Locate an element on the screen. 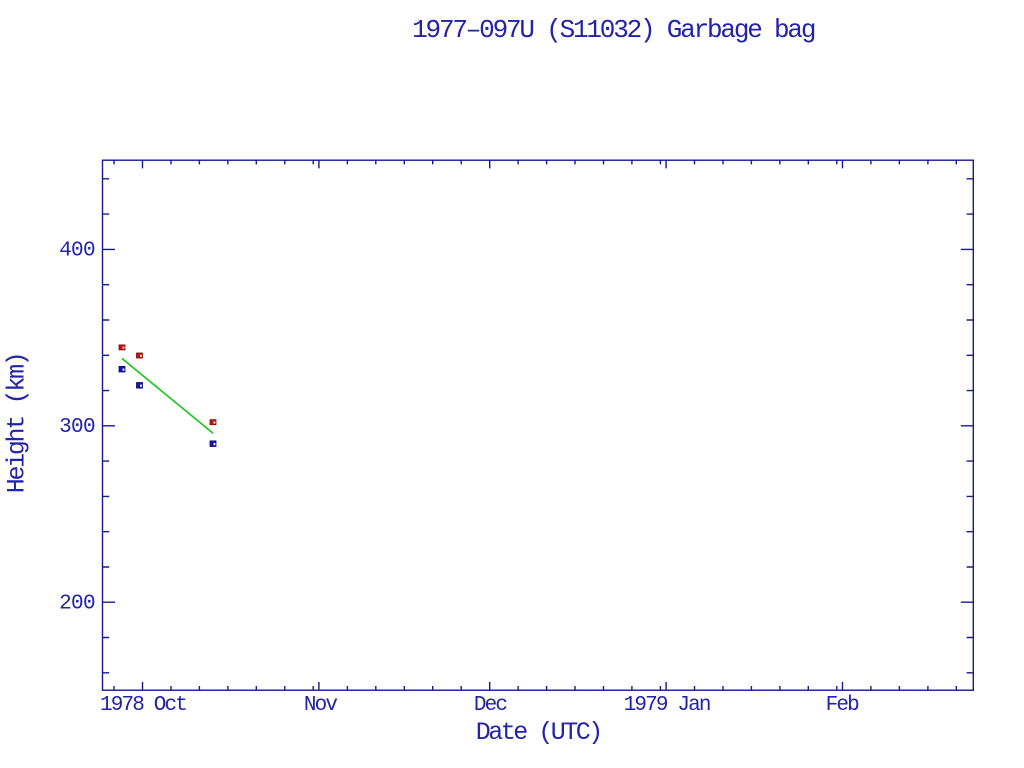  svg-text: 1978 Oct is located at coordinates (143, 705).